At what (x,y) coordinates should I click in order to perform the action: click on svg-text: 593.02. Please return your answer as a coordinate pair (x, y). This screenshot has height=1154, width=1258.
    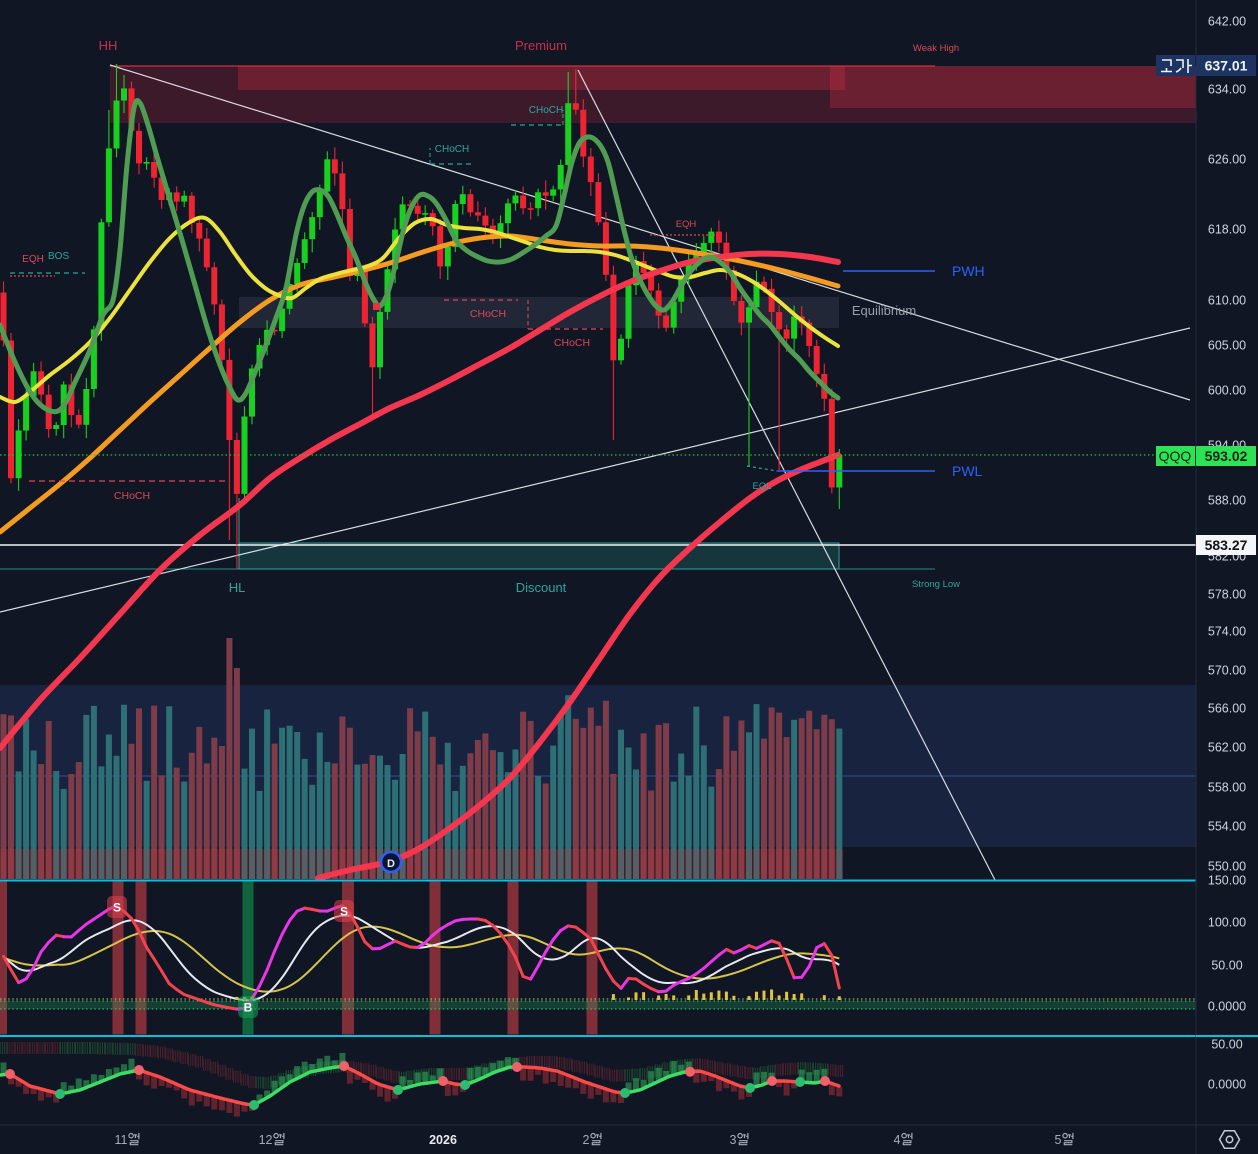
    Looking at the image, I should click on (1226, 456).